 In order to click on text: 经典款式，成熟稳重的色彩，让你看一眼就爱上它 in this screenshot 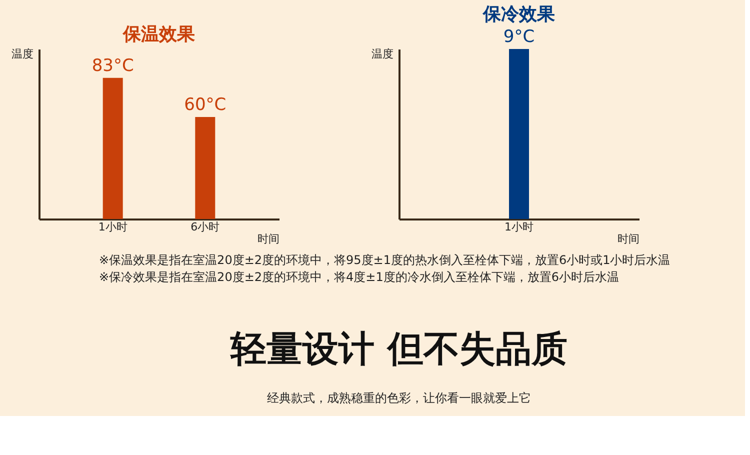, I will do `click(399, 398)`.